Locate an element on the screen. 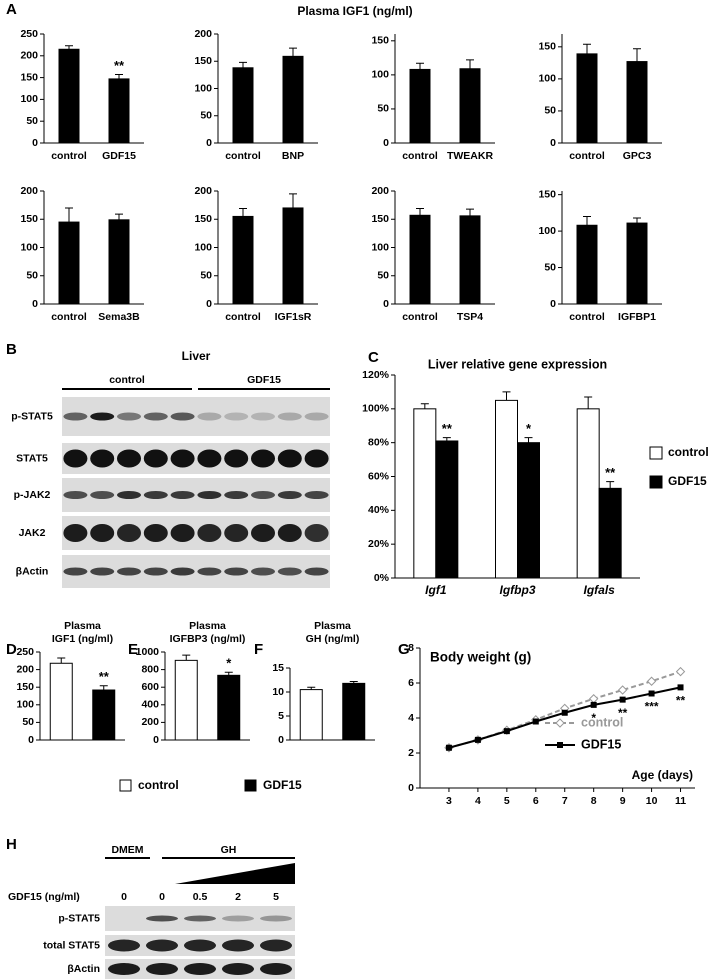  group-label: GH is located at coordinates (229, 850).